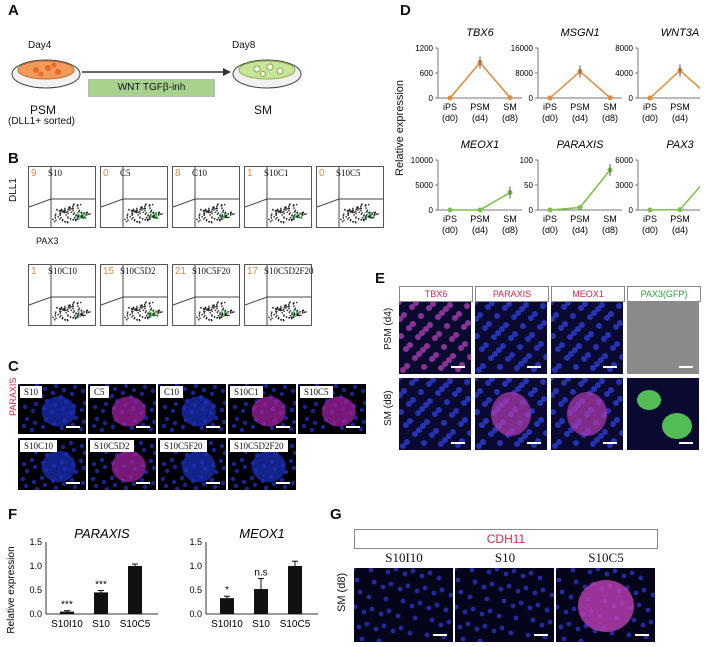 The width and height of the screenshot is (705, 647). Describe the element at coordinates (505, 557) in the screenshot. I see `cdh11-column-label: S10` at that location.